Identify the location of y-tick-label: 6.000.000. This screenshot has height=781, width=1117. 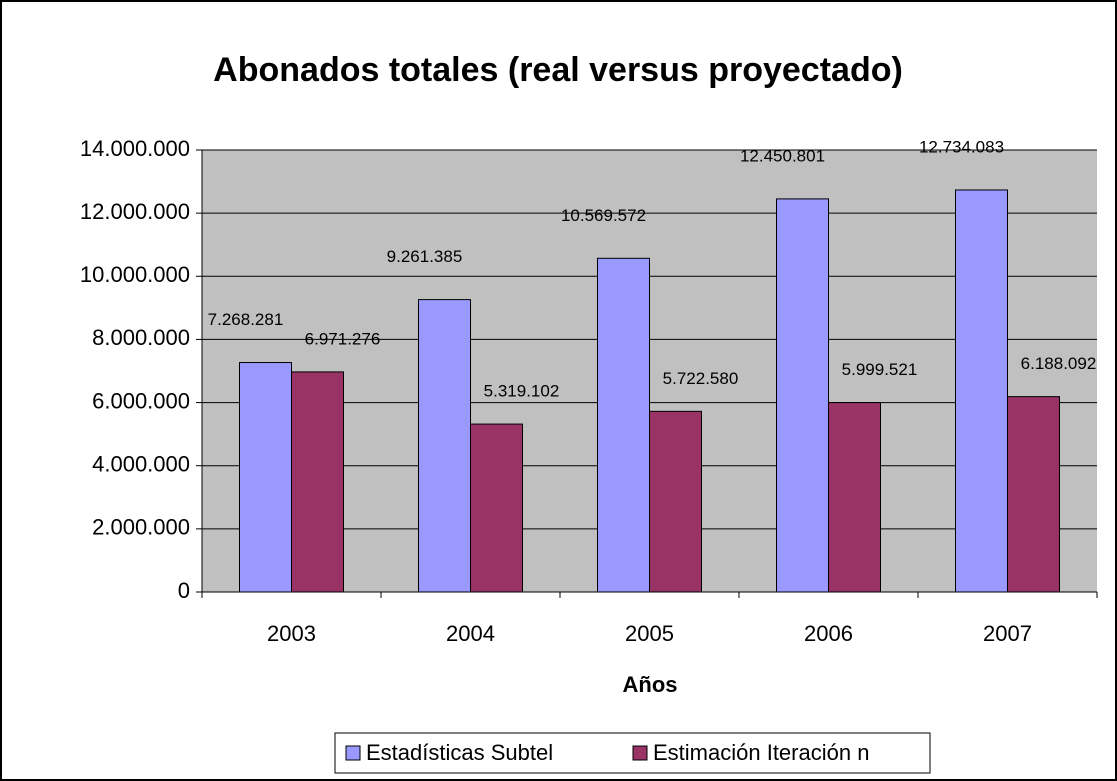
(141, 400).